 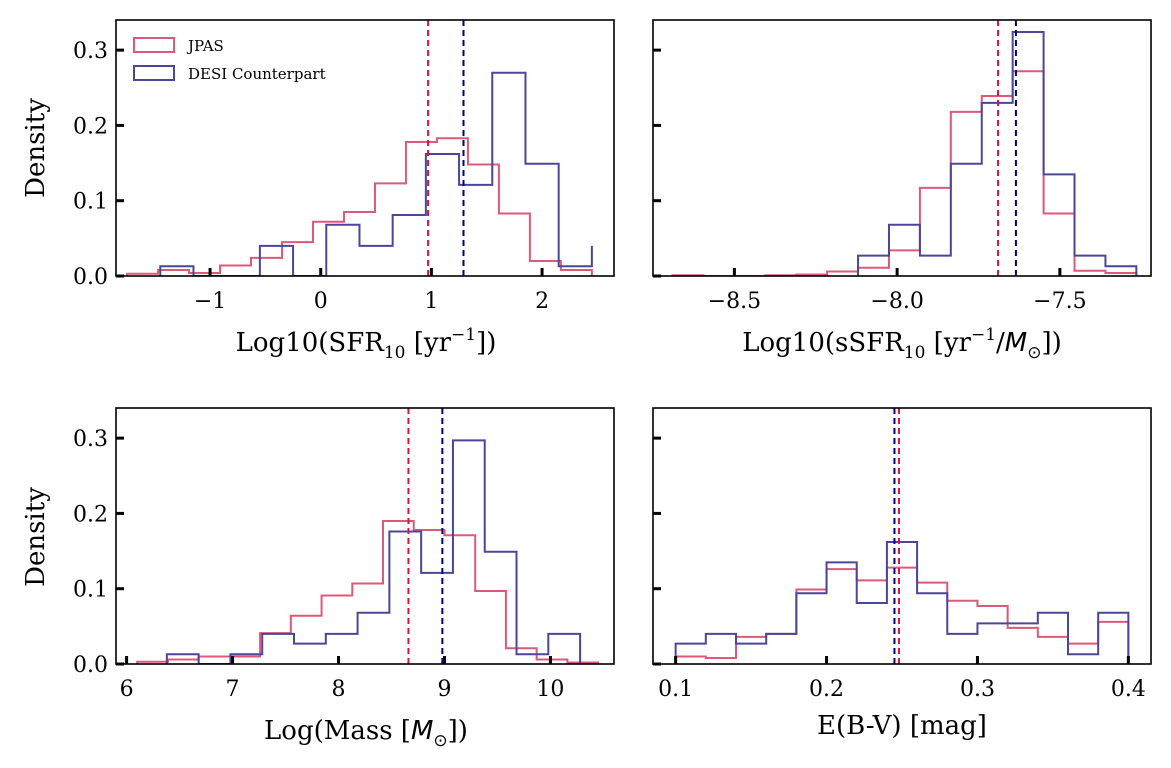 What do you see at coordinates (90, 277) in the screenshot?
I see `y-tick-label-sfr-0: 0.0` at bounding box center [90, 277].